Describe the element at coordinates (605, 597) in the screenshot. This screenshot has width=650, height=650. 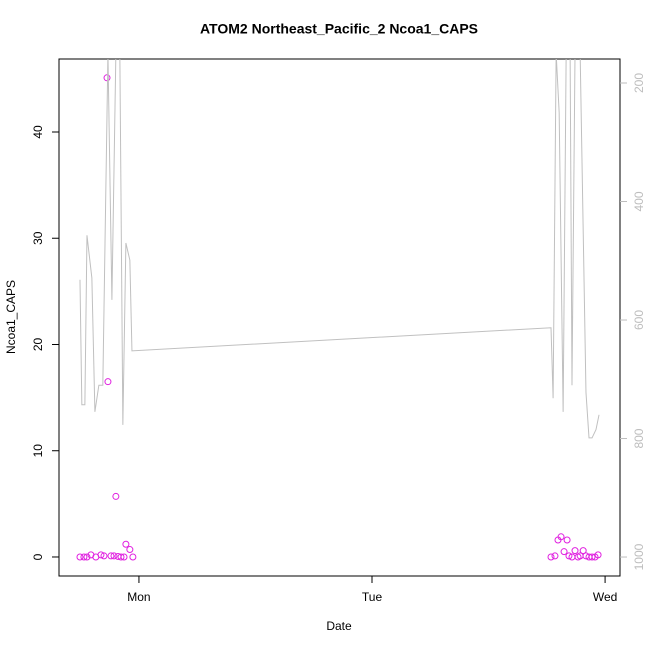
I see `x-tick-label: Wed` at that location.